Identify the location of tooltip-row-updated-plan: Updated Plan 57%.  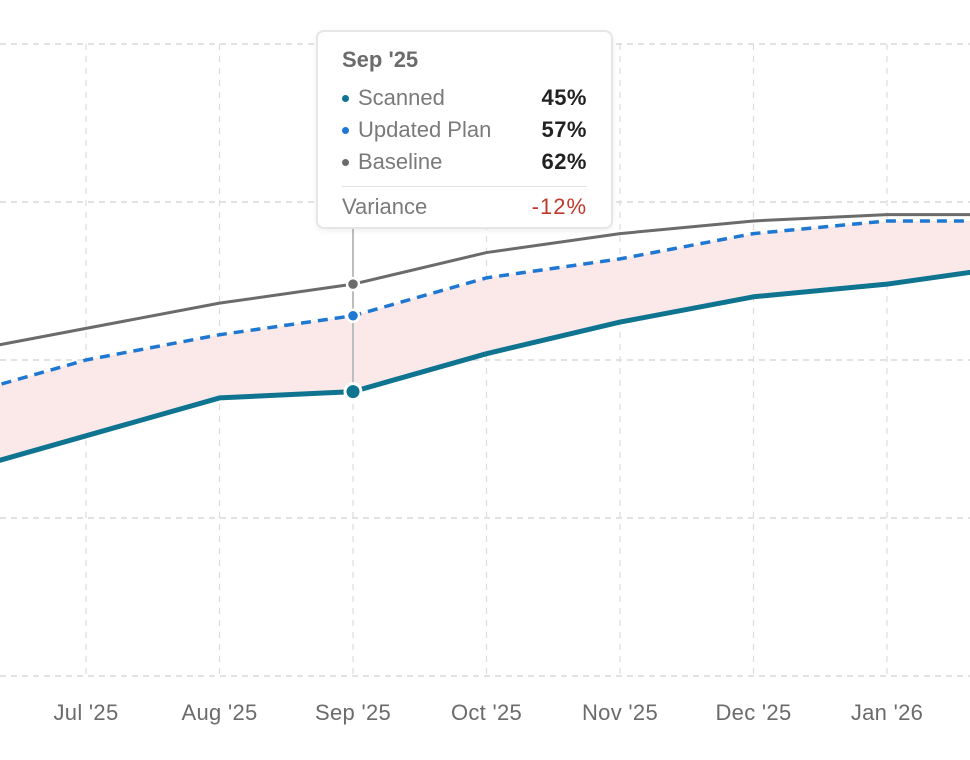
(464, 130).